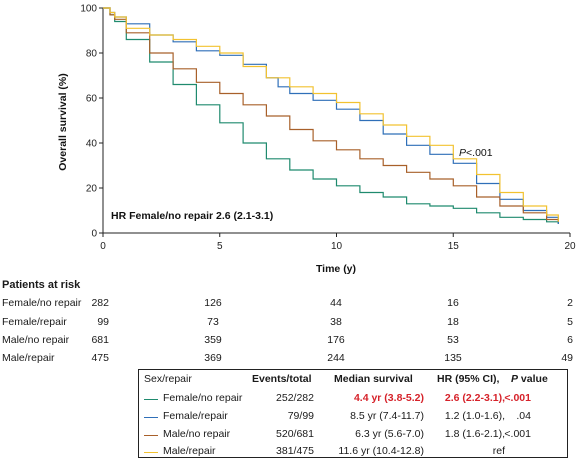 The height and width of the screenshot is (464, 576). I want to click on legend-cell-median: 6.3 yr (5.6-7.0), so click(389, 434).